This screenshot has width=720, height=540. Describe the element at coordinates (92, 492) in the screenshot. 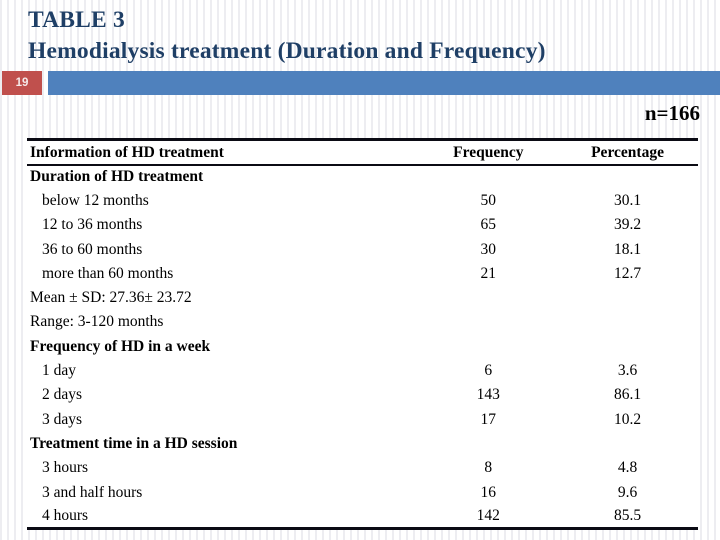

I see `row-label: 3 and half hours` at that location.